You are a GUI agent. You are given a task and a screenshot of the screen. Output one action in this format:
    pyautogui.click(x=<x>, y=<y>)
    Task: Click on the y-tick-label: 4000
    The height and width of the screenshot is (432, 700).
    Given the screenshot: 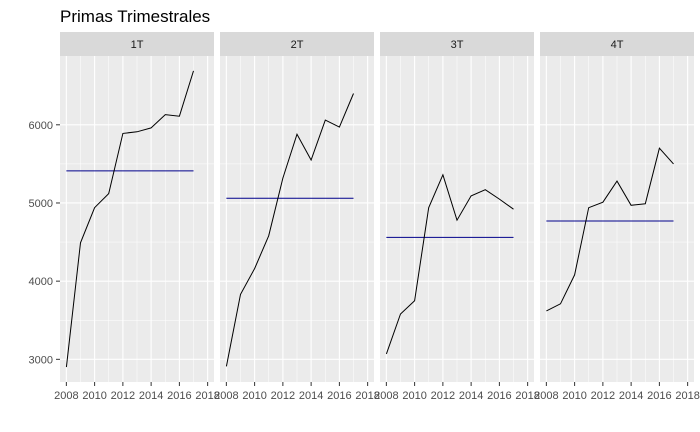 What is the action you would take?
    pyautogui.click(x=41, y=282)
    